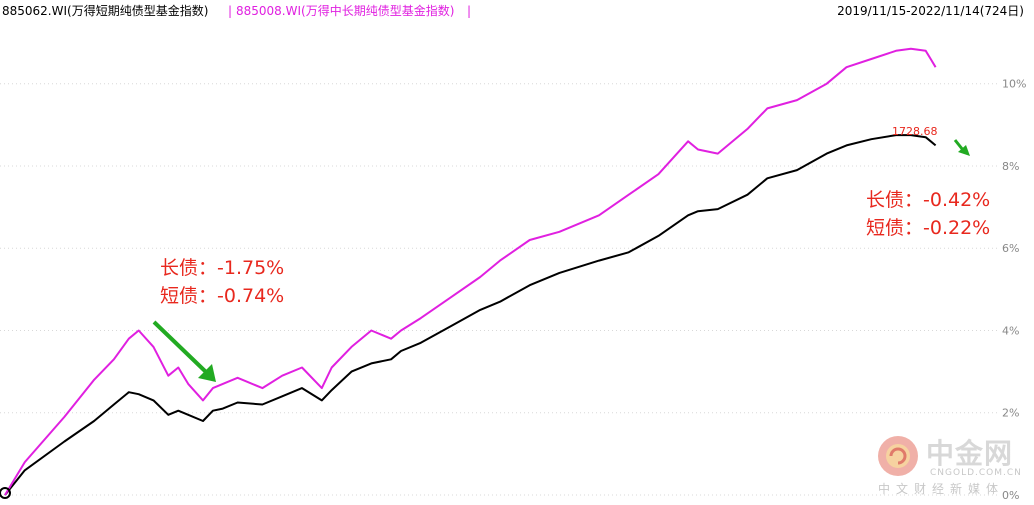 This screenshot has width=1034, height=505. Describe the element at coordinates (941, 489) in the screenshot. I see `watermark-tagline: 中文财经新媒体` at that location.